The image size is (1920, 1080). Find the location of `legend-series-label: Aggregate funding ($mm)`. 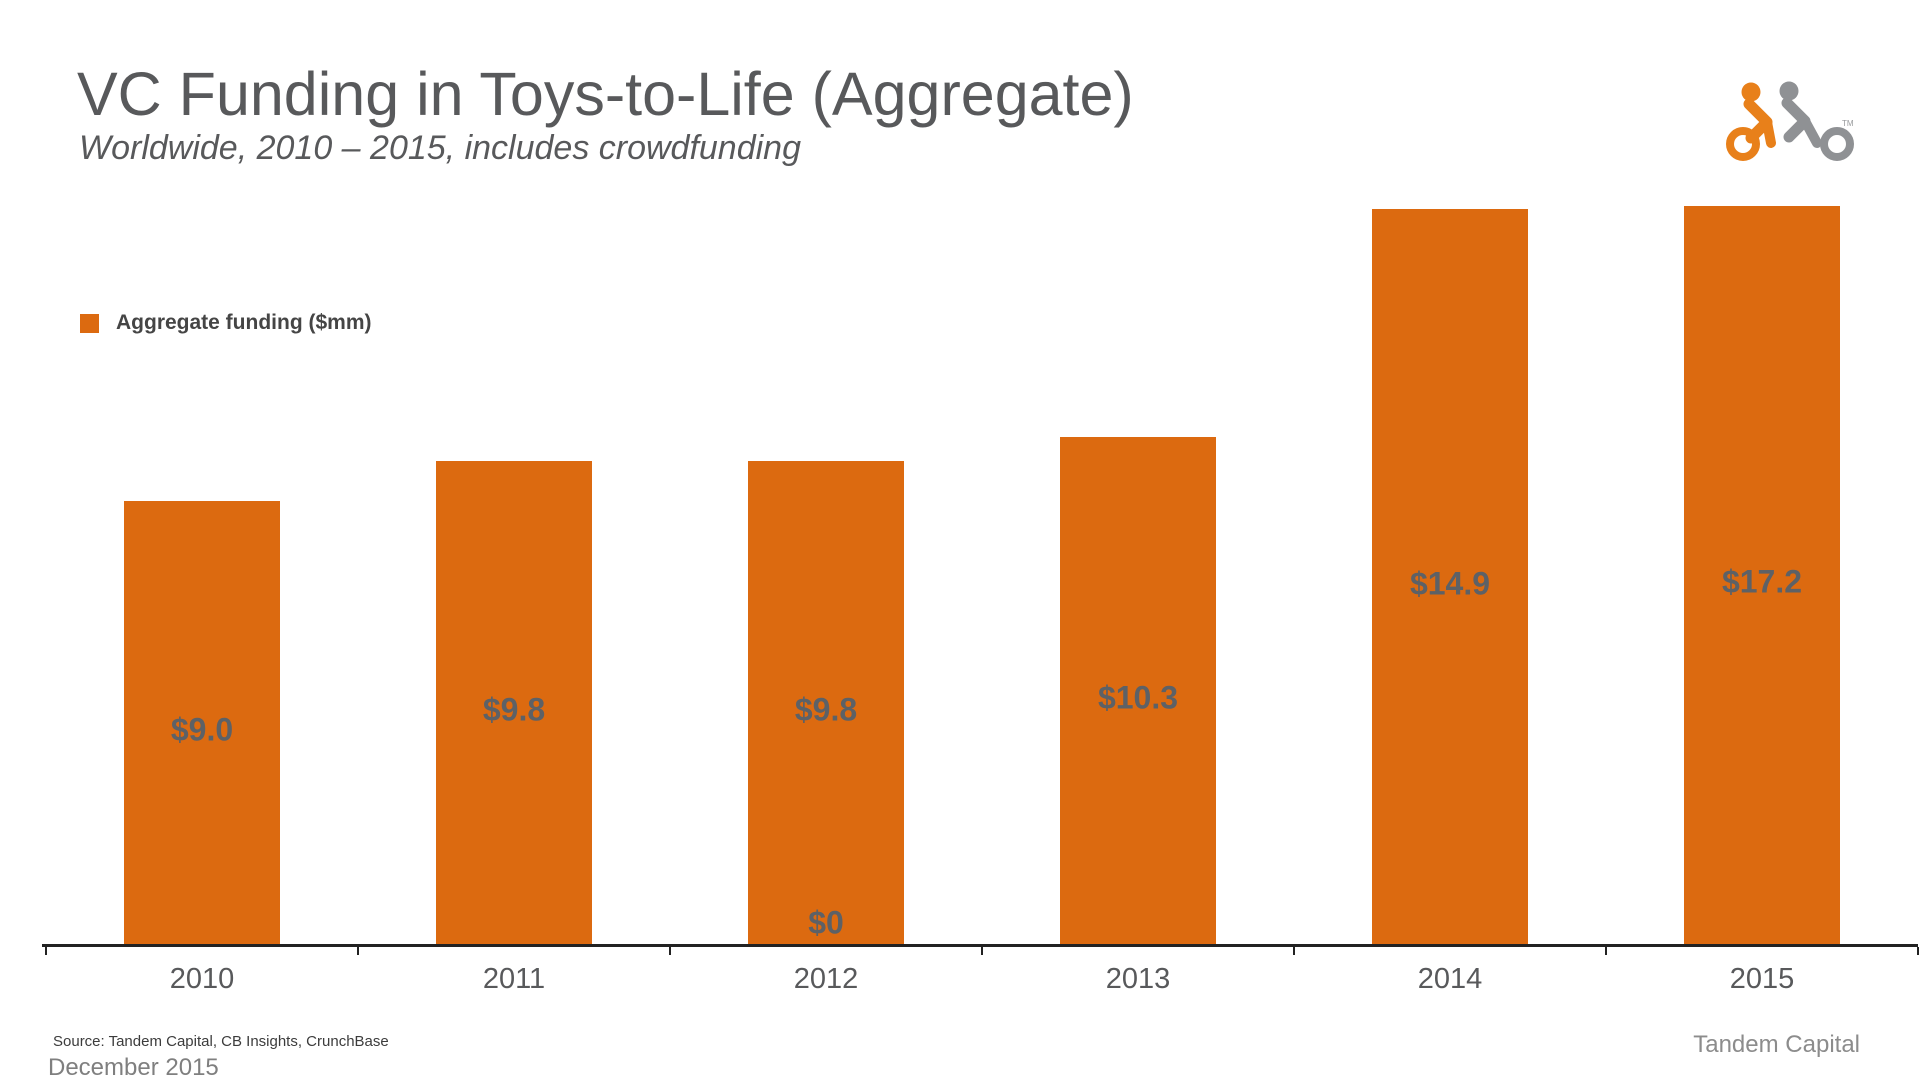

legend-series-label: Aggregate funding ($mm) is located at coordinates (244, 322).